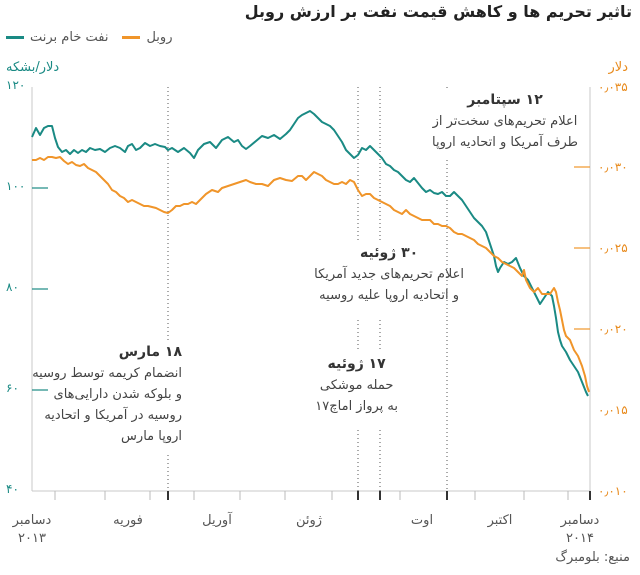  I want to click on legend: روبل نفت خام برنت, so click(89, 37).